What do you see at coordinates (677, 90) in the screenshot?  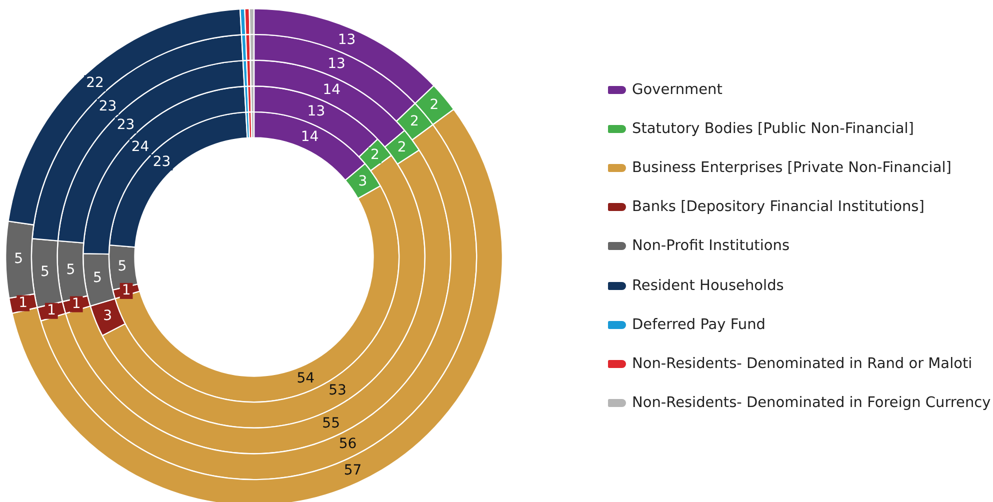 I see `legend-label: Government` at bounding box center [677, 90].